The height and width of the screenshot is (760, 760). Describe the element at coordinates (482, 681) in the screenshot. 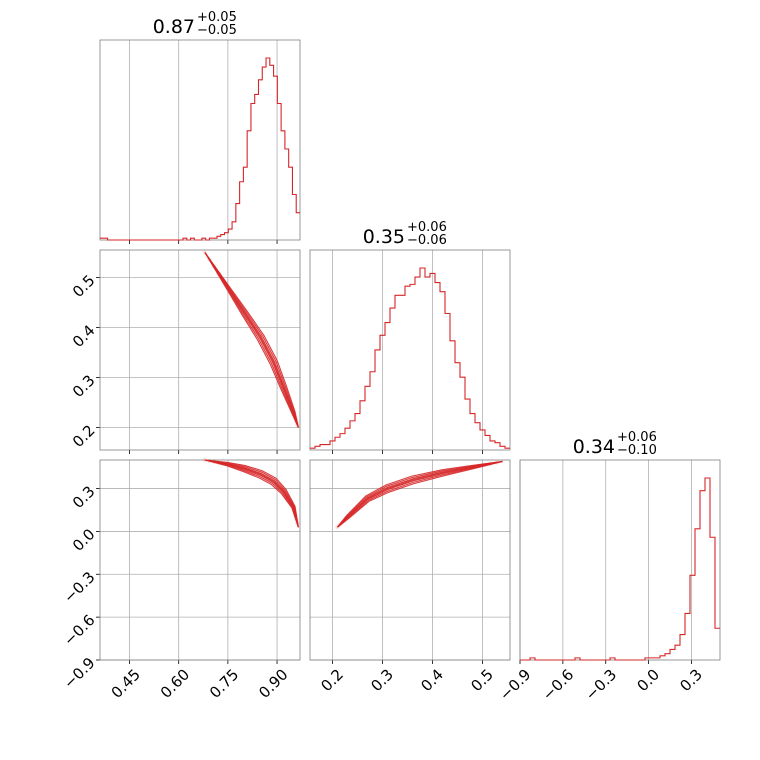

I see `x-tick-label: 0.5` at that location.